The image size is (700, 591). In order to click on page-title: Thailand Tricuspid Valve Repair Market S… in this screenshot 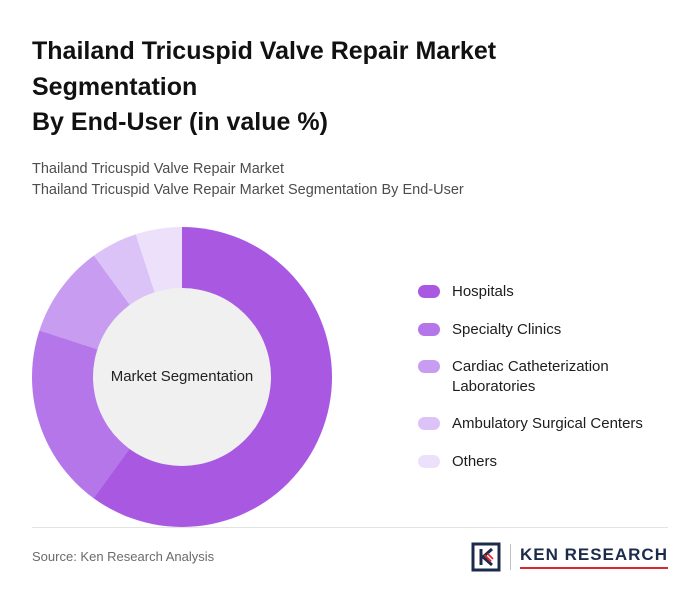, I will do `click(264, 86)`.